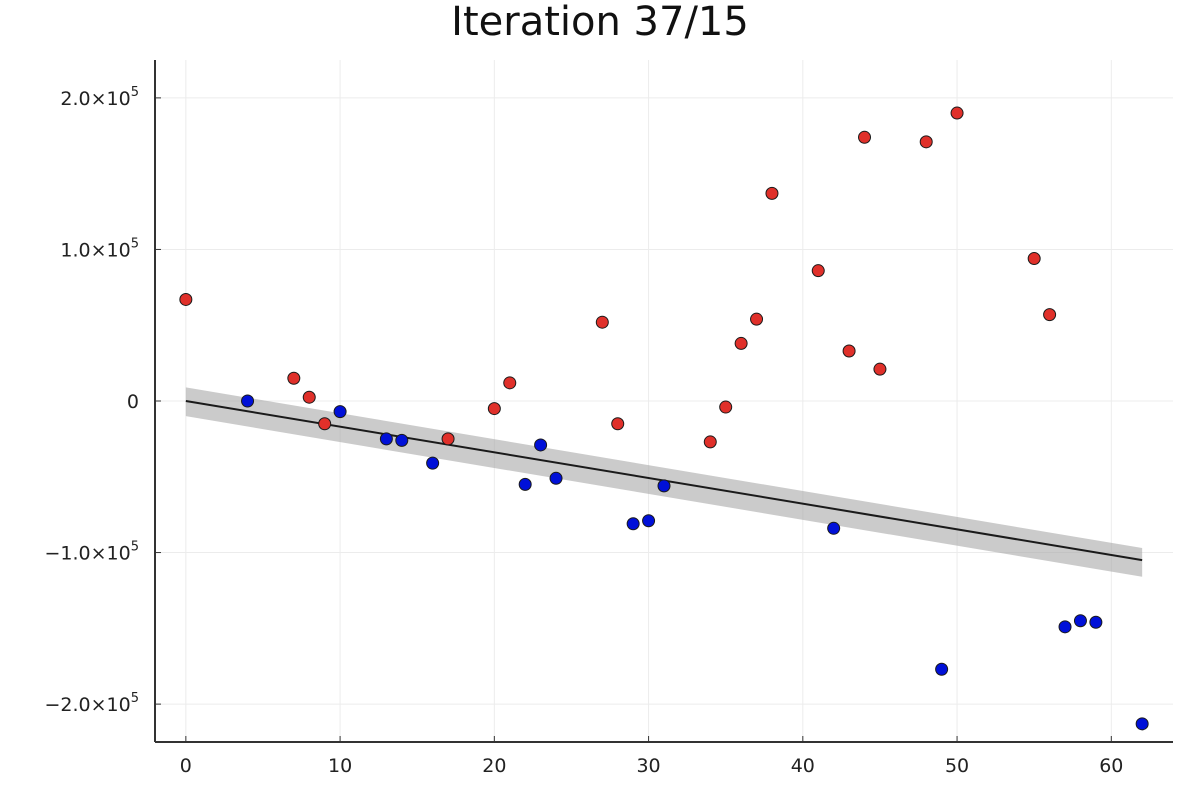 The image size is (1200, 800). What do you see at coordinates (91, 552) in the screenshot?
I see `y-tick-label-3: −1.0×10⁵` at bounding box center [91, 552].